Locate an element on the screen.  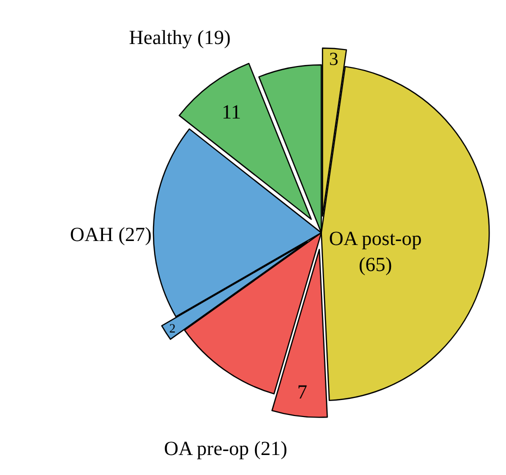
text: OA post-op (65) is located at coordinates (375, 252).